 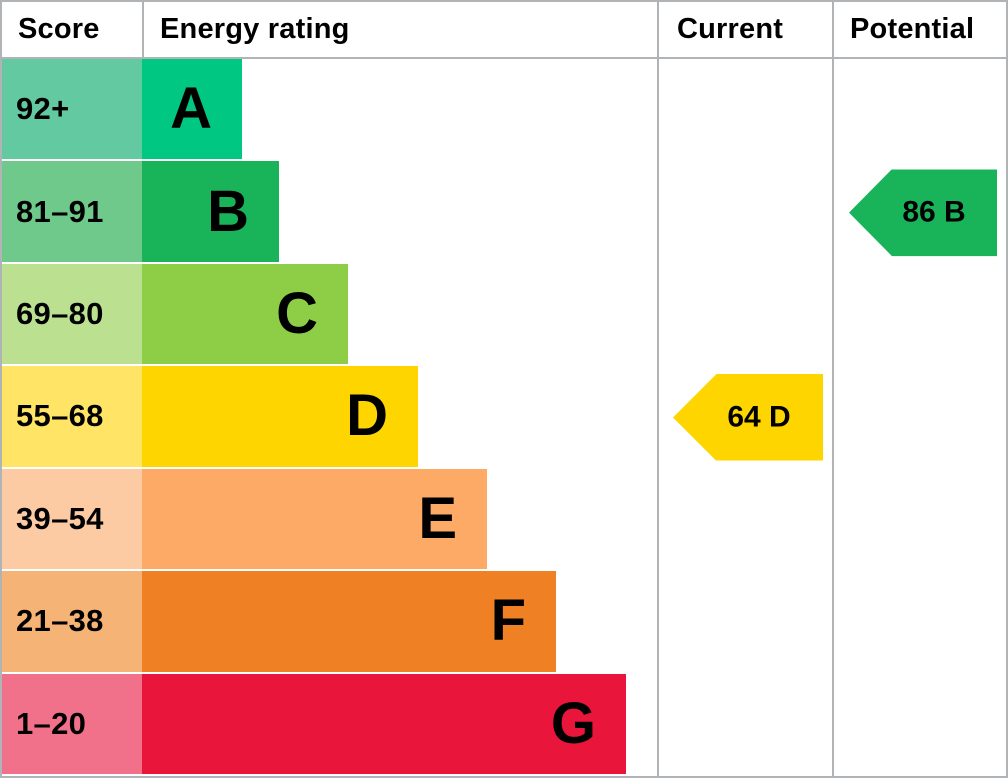 I want to click on band-row-c: 69–80 C, so click(x=504, y=314).